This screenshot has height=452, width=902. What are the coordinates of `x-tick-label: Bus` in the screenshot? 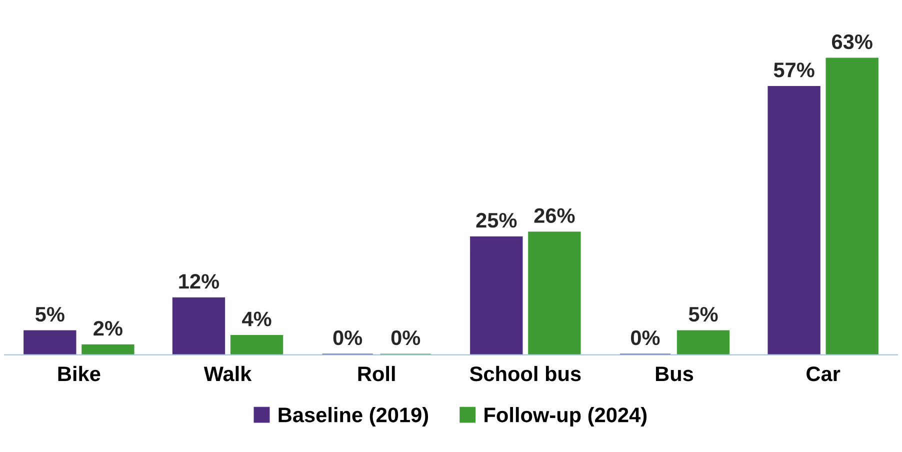 It's located at (675, 374).